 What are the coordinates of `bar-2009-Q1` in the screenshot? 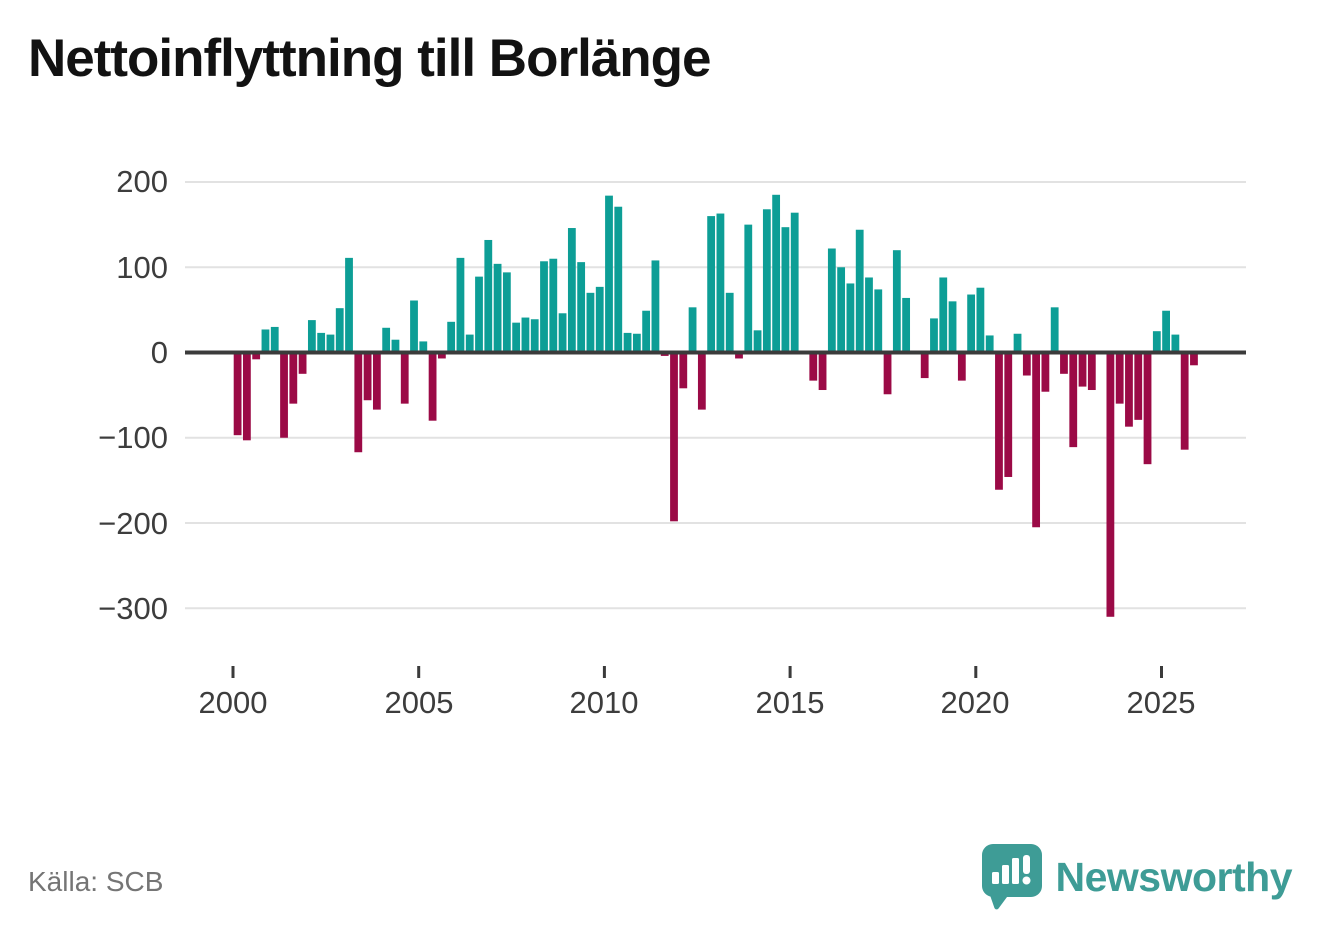 It's located at (571, 290).